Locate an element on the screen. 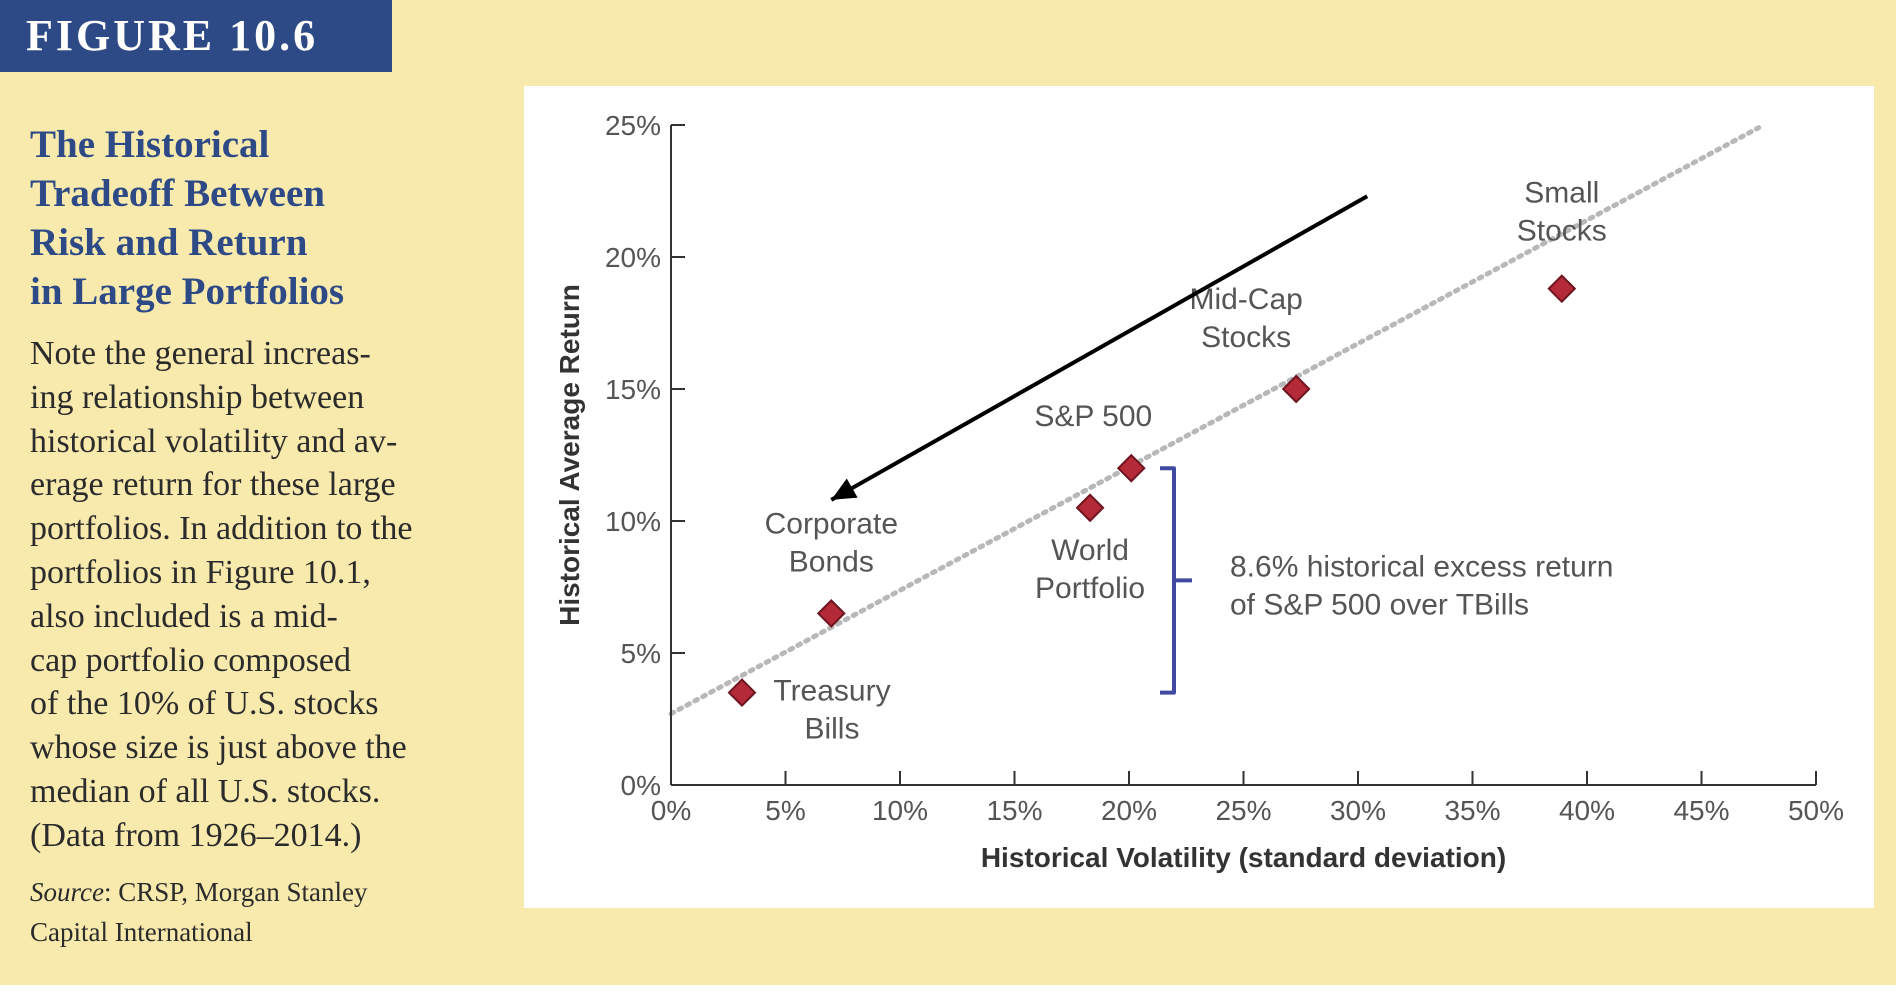  caption-body-line: ing relationship between is located at coordinates (197, 397).